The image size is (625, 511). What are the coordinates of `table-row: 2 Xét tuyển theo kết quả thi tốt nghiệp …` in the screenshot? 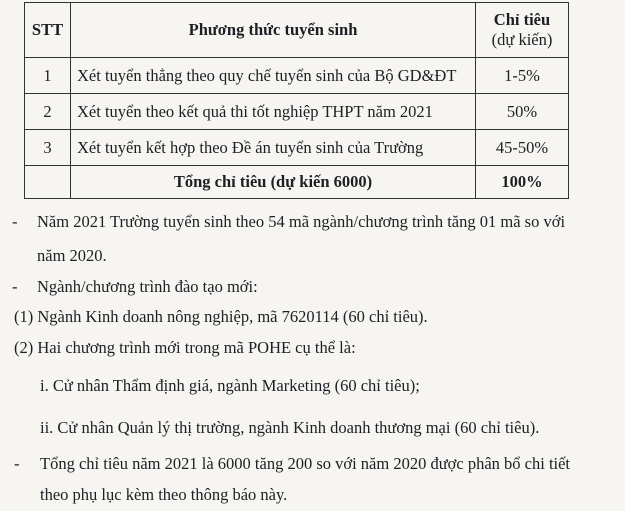 It's located at (296, 111).